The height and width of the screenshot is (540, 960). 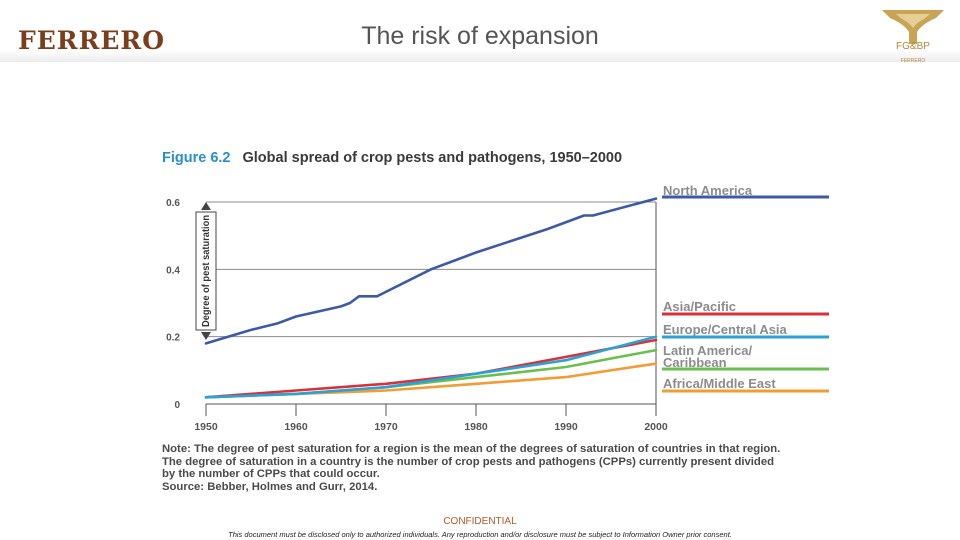 I want to click on note-line-3: by the number of CPPs that could occur., so click(x=271, y=474).